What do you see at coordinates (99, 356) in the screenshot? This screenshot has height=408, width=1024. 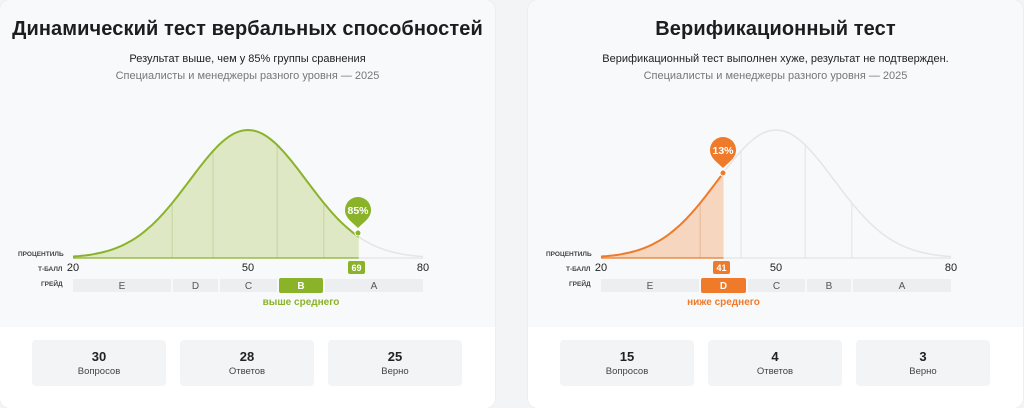 I see `stat-value: 30` at bounding box center [99, 356].